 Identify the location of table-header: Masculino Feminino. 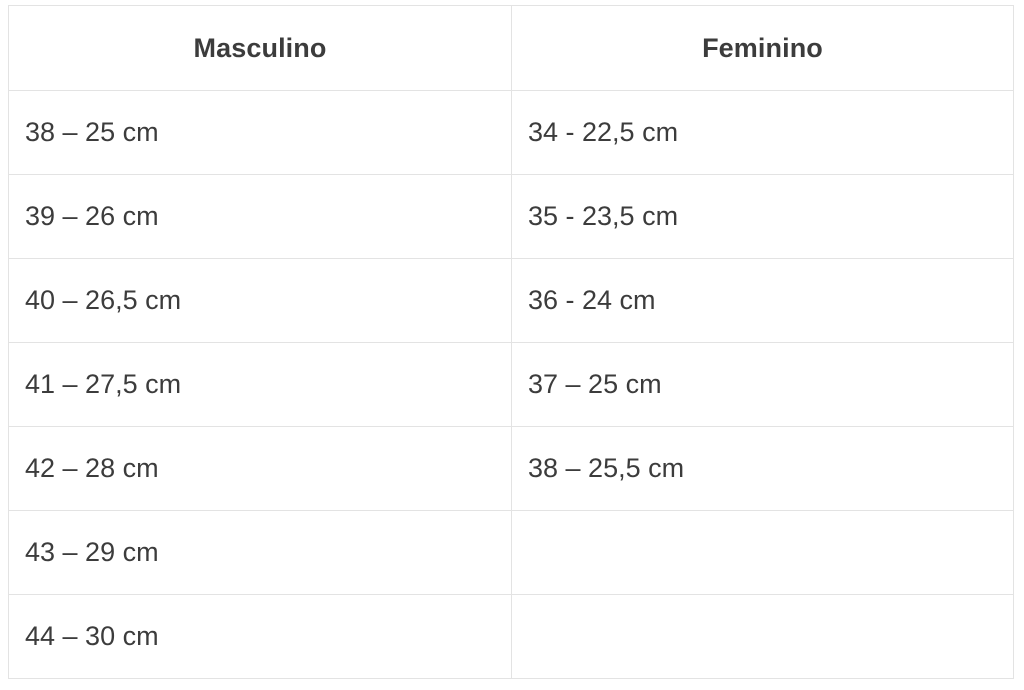
(511, 48).